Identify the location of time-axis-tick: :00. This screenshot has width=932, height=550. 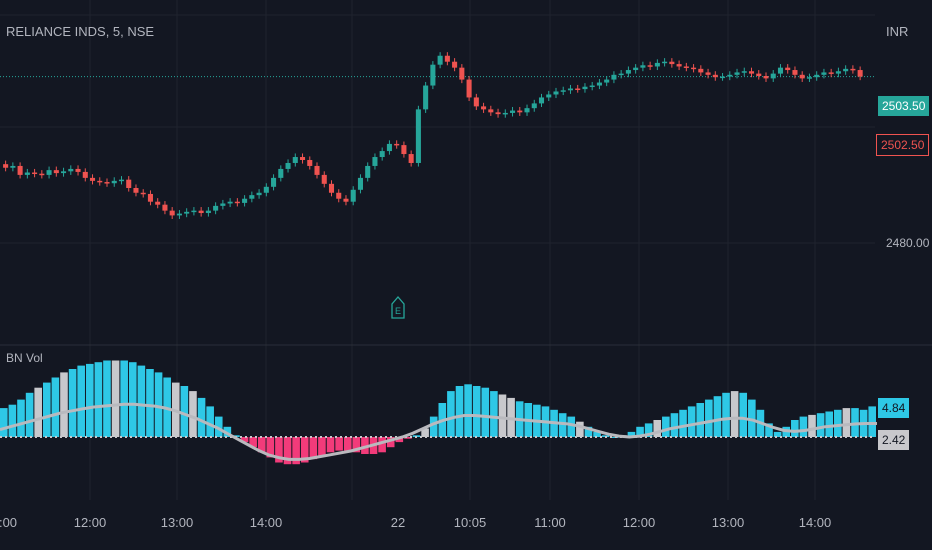
(9, 522).